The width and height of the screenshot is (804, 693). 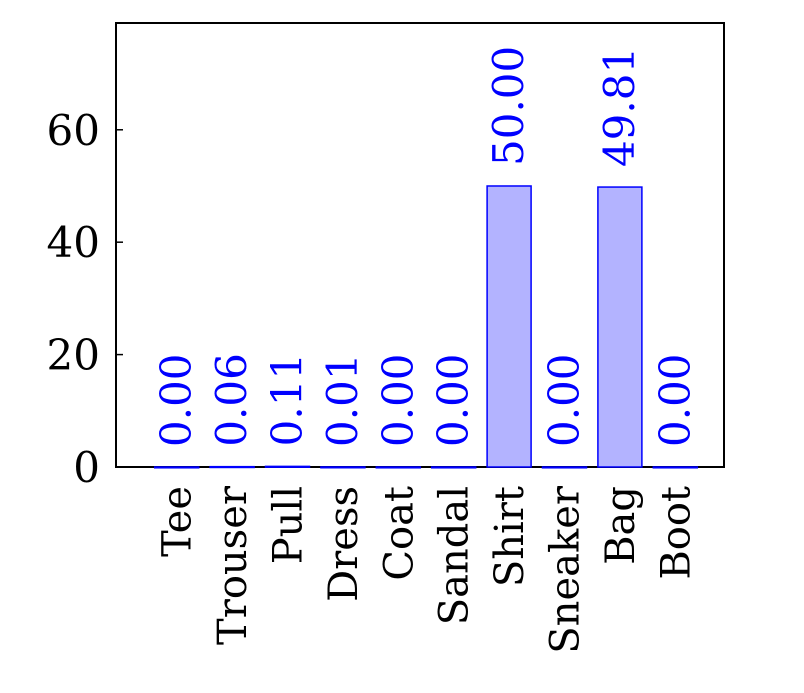 I want to click on bar-pull, so click(x=287, y=466).